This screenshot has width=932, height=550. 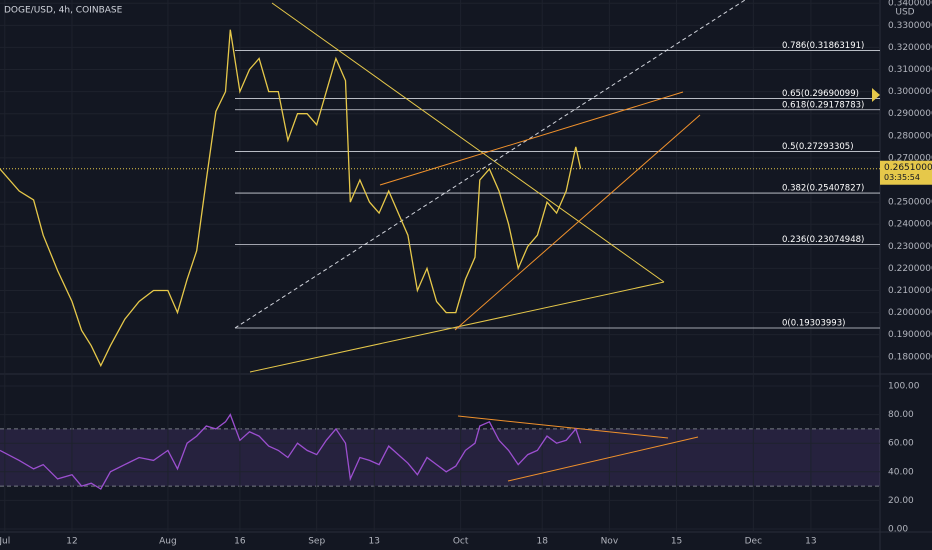 What do you see at coordinates (901, 501) in the screenshot?
I see `rsi-tick-label: 20.00` at bounding box center [901, 501].